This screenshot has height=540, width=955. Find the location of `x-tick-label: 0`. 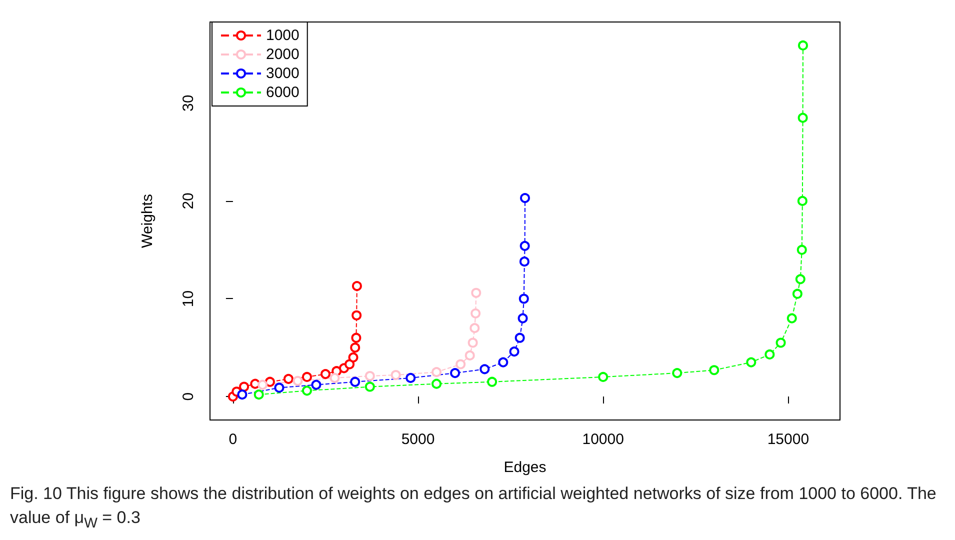

x-tick-label: 0 is located at coordinates (233, 439).